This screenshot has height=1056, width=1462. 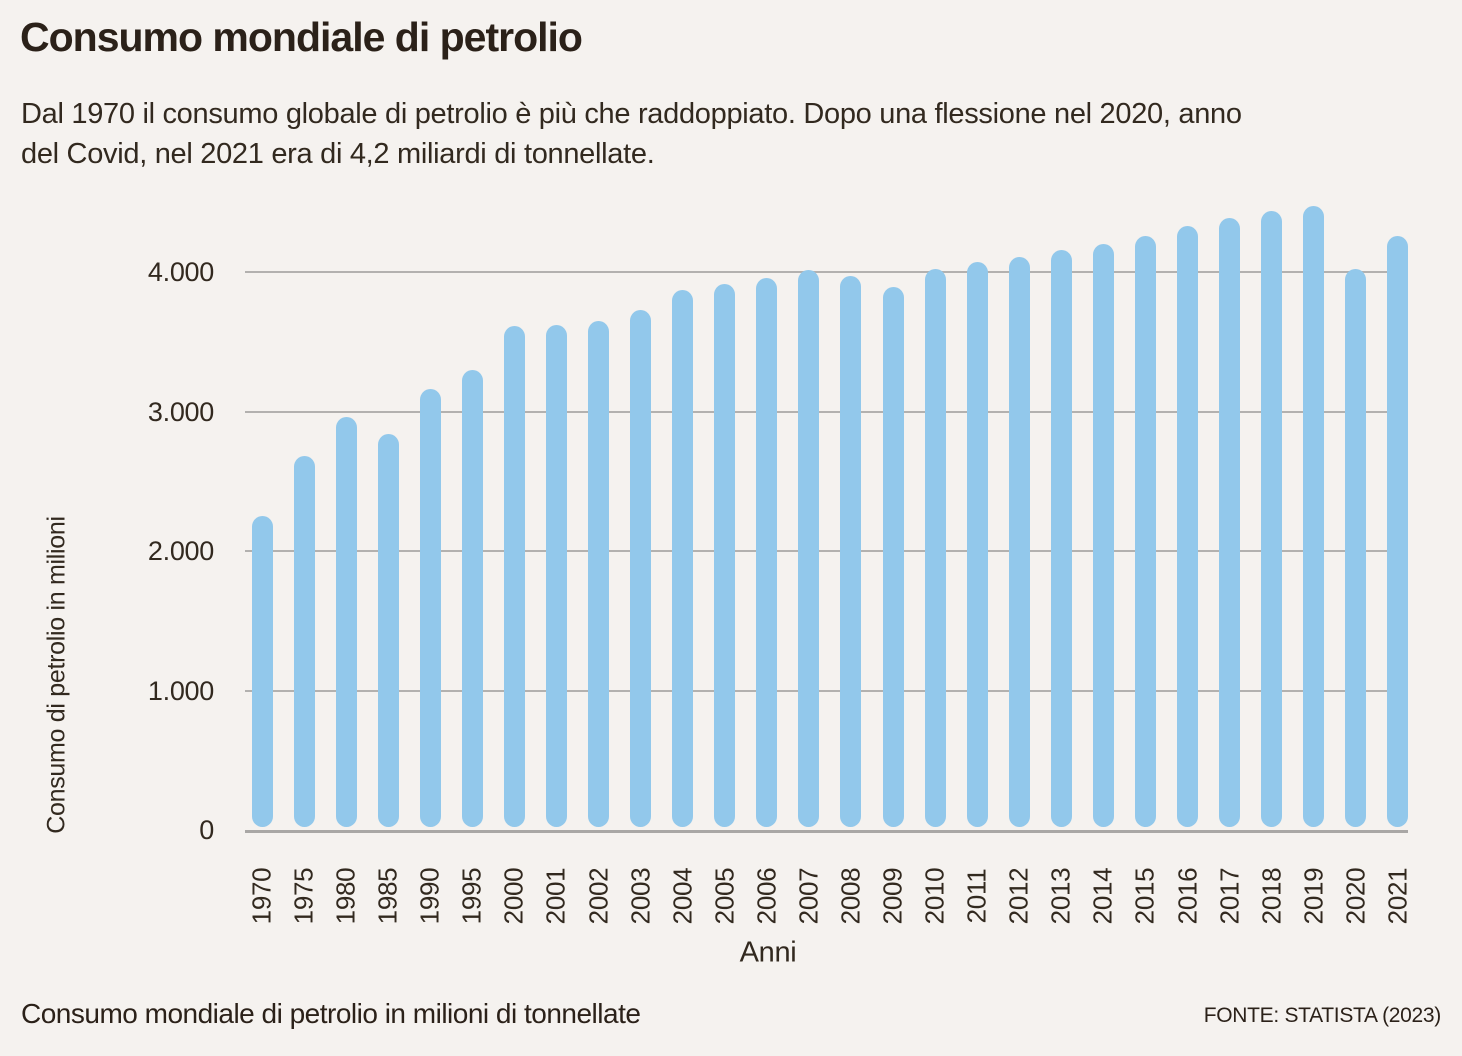 What do you see at coordinates (180, 272) in the screenshot?
I see `y-tick-label-4000: 4.000` at bounding box center [180, 272].